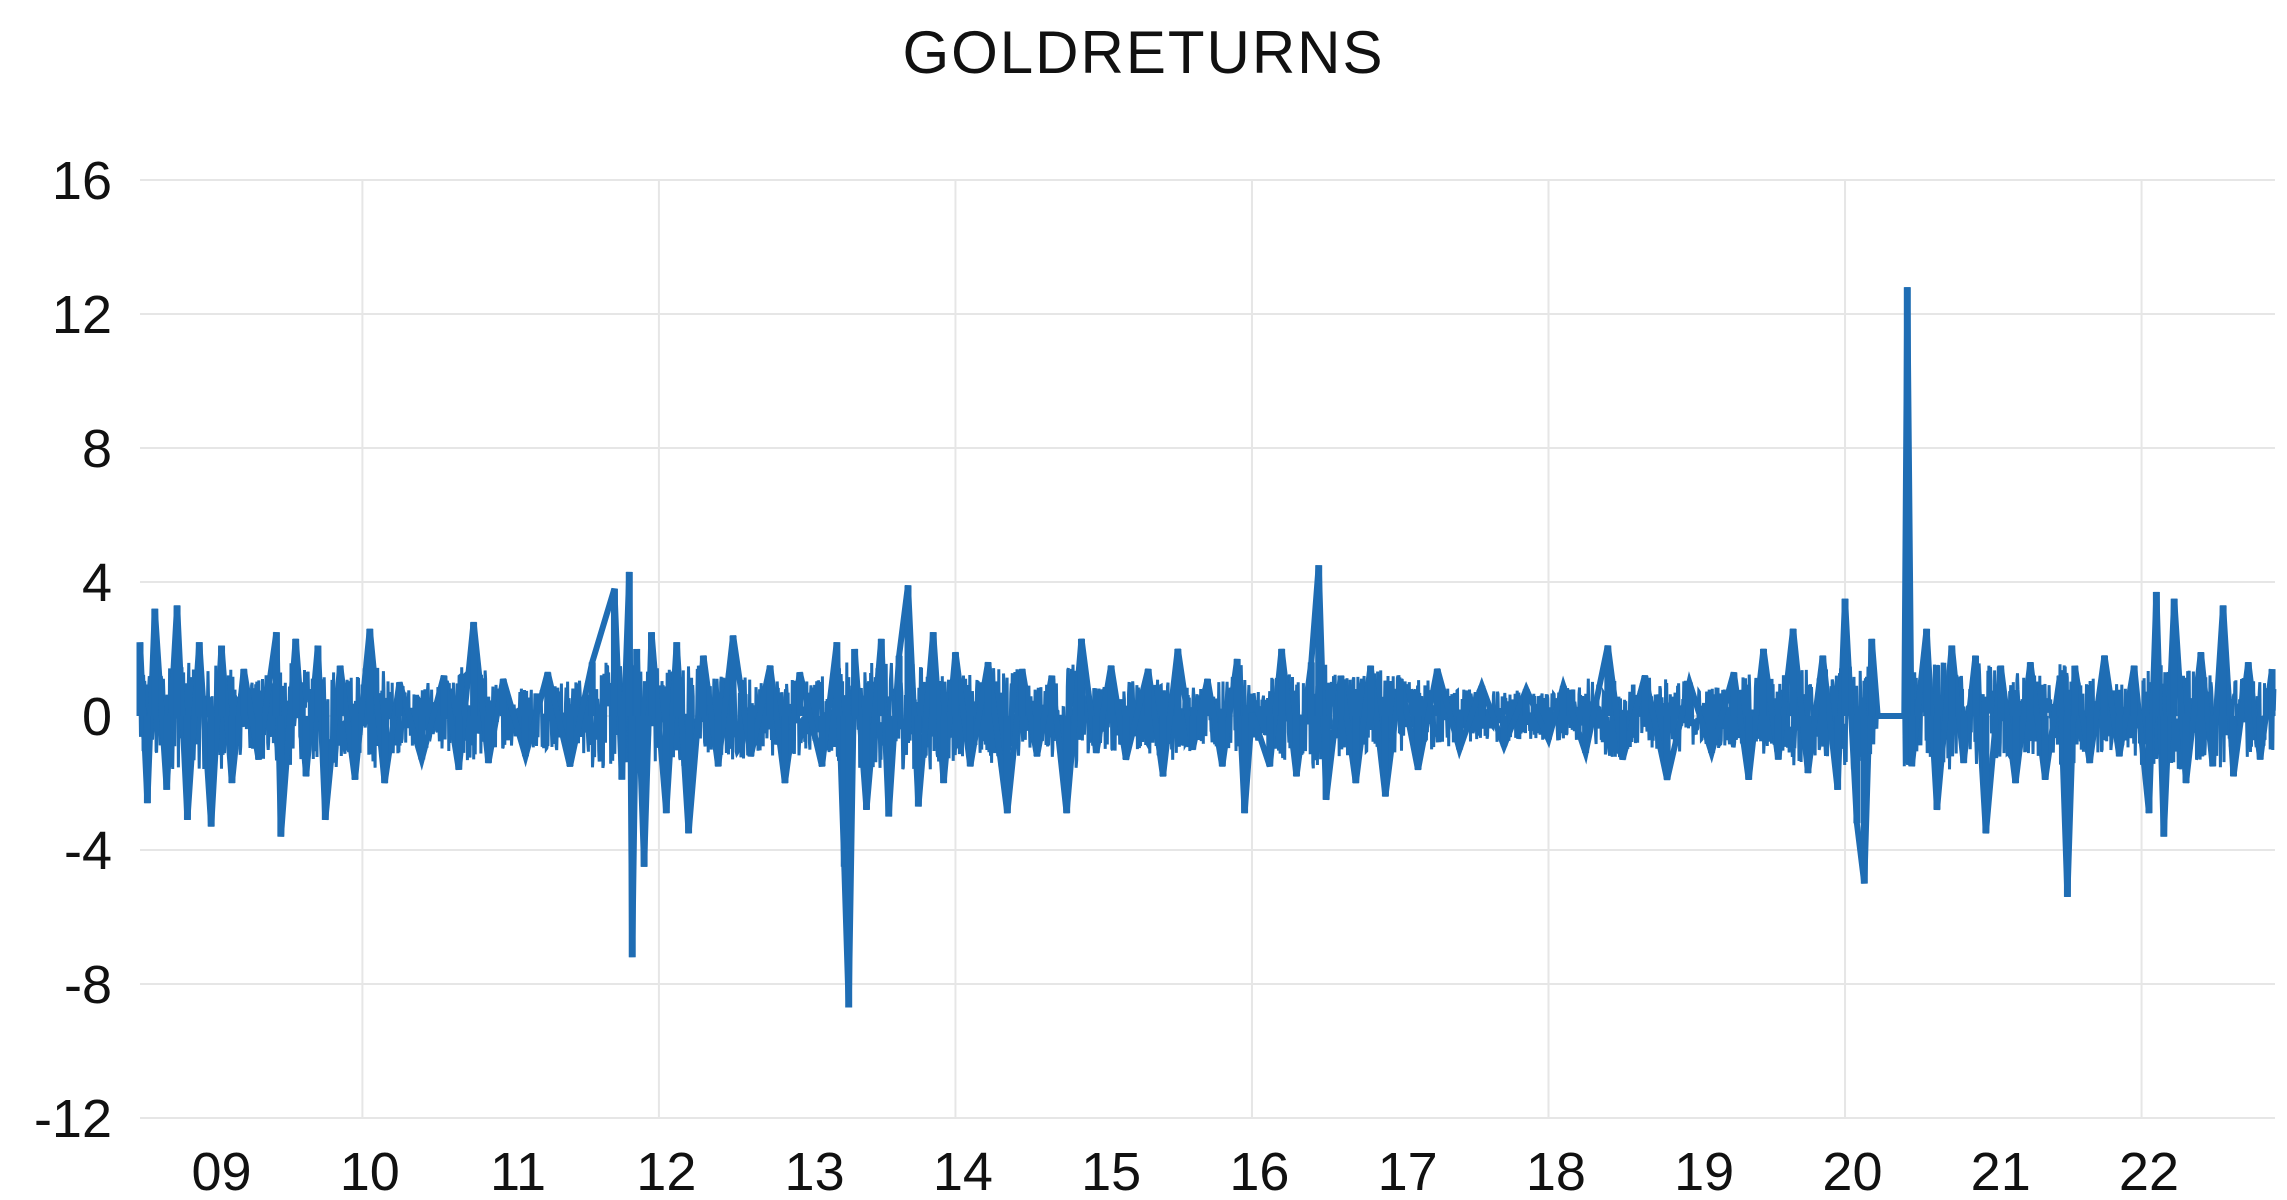  What do you see at coordinates (88, 851) in the screenshot?
I see `y-tick-label: -4` at bounding box center [88, 851].